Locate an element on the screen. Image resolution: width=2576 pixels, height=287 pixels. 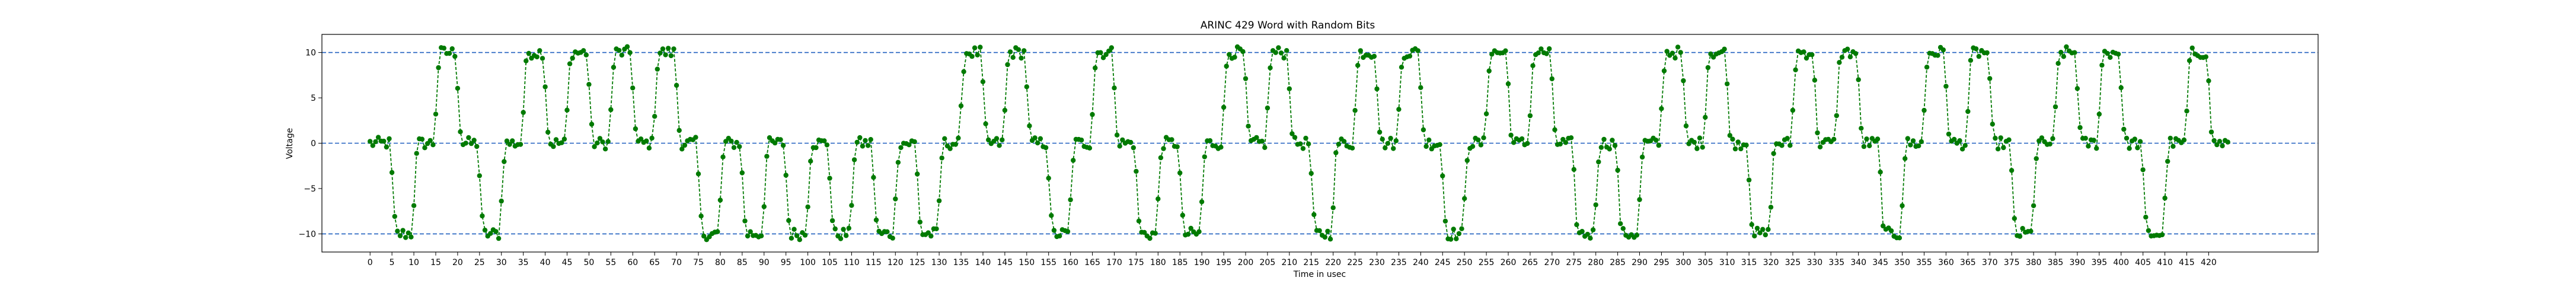
y-tick-label: −5 is located at coordinates (310, 189).